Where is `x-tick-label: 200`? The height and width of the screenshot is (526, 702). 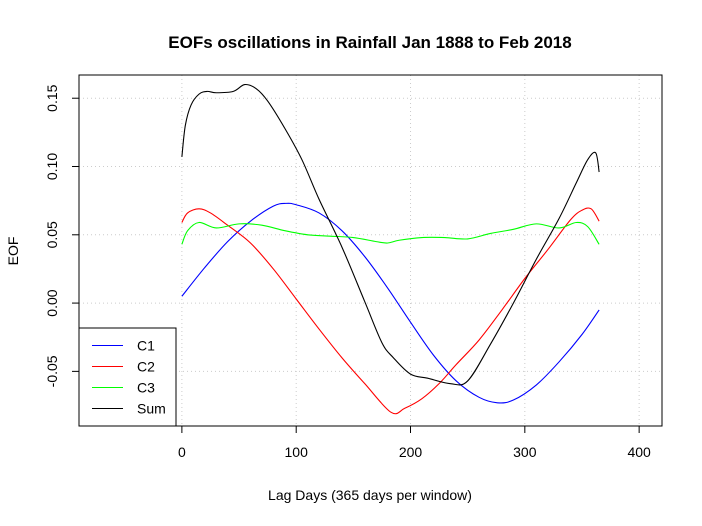 x-tick-label: 200 is located at coordinates (411, 452).